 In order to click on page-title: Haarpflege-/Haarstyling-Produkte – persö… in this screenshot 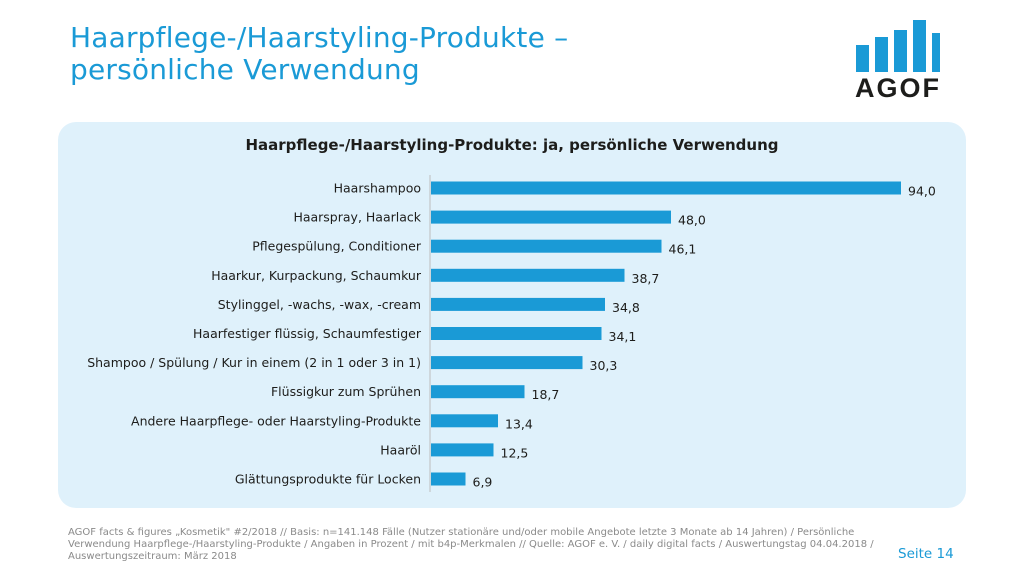, I will do `click(319, 54)`.